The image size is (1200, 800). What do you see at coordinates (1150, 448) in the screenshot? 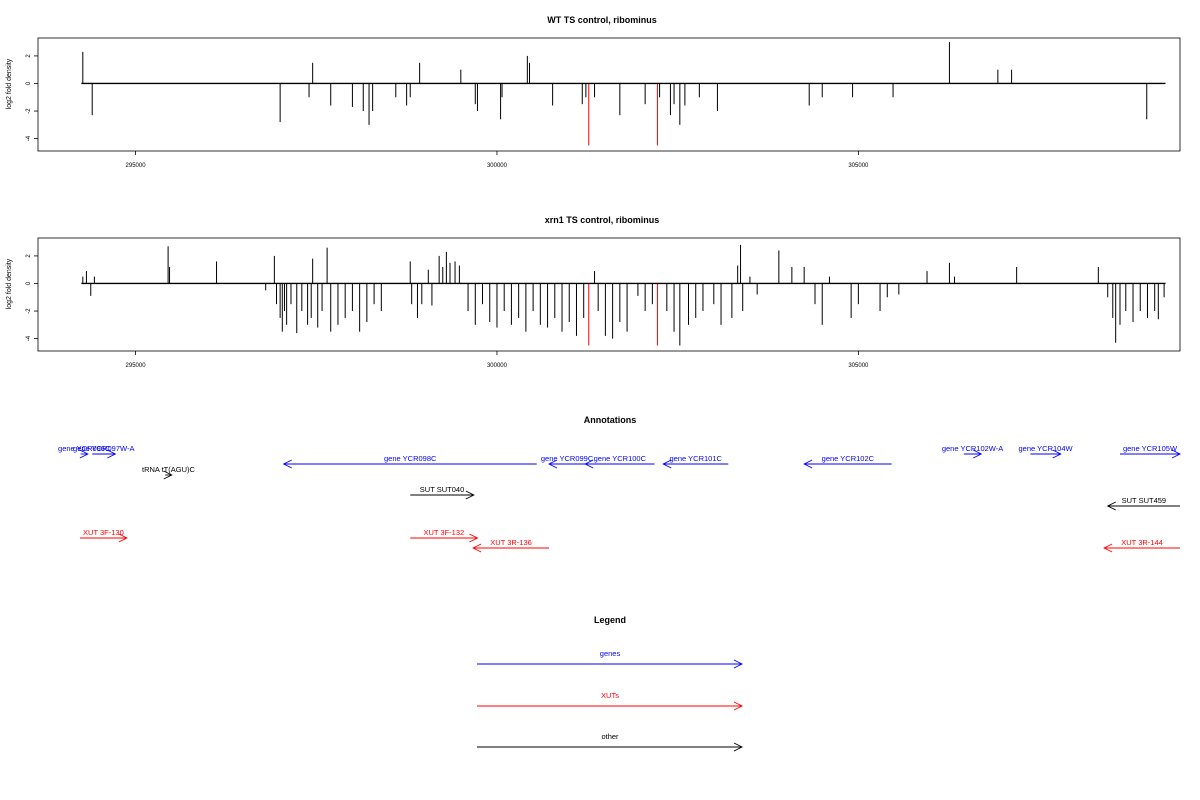
I see `feature-label: gene YCR105W` at bounding box center [1150, 448].